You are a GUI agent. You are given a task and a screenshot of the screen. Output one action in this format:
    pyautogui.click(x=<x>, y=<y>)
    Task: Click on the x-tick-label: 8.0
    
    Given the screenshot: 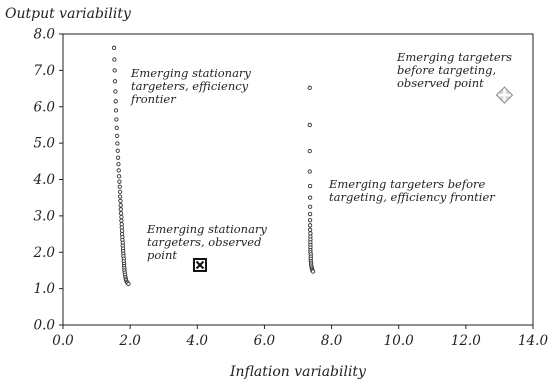 What is the action you would take?
    pyautogui.click(x=332, y=341)
    